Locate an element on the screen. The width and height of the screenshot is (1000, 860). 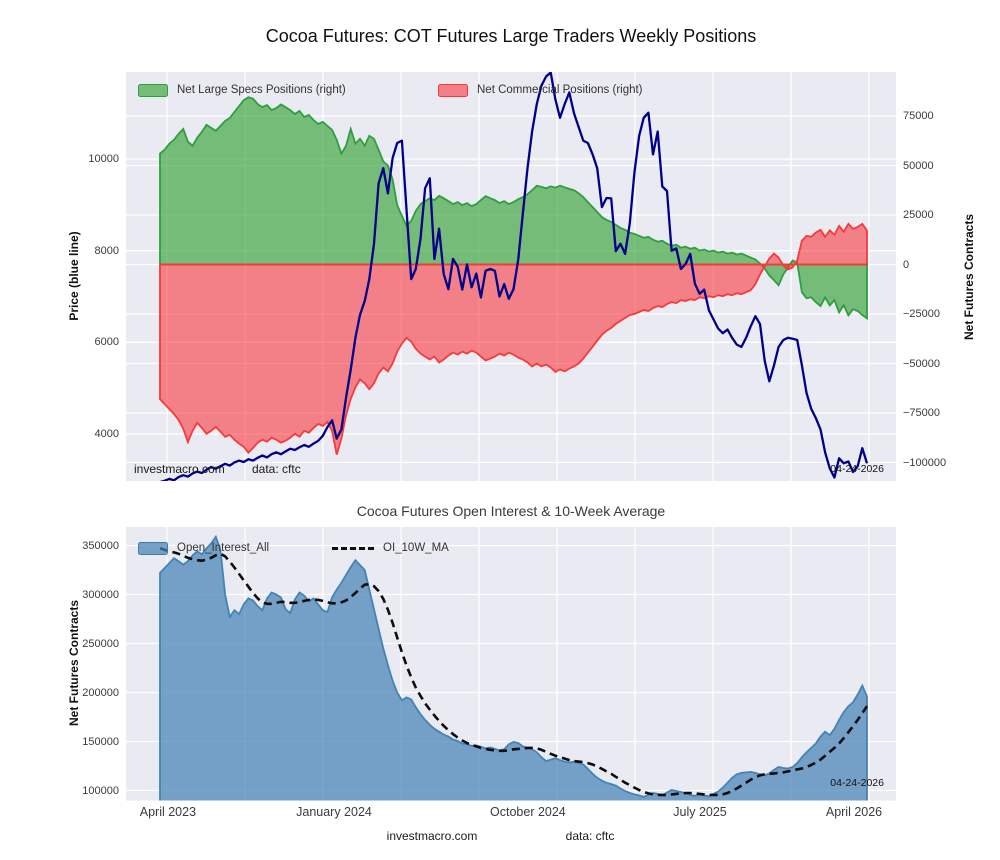
x-tick-label: April 2026 is located at coordinates (854, 812).